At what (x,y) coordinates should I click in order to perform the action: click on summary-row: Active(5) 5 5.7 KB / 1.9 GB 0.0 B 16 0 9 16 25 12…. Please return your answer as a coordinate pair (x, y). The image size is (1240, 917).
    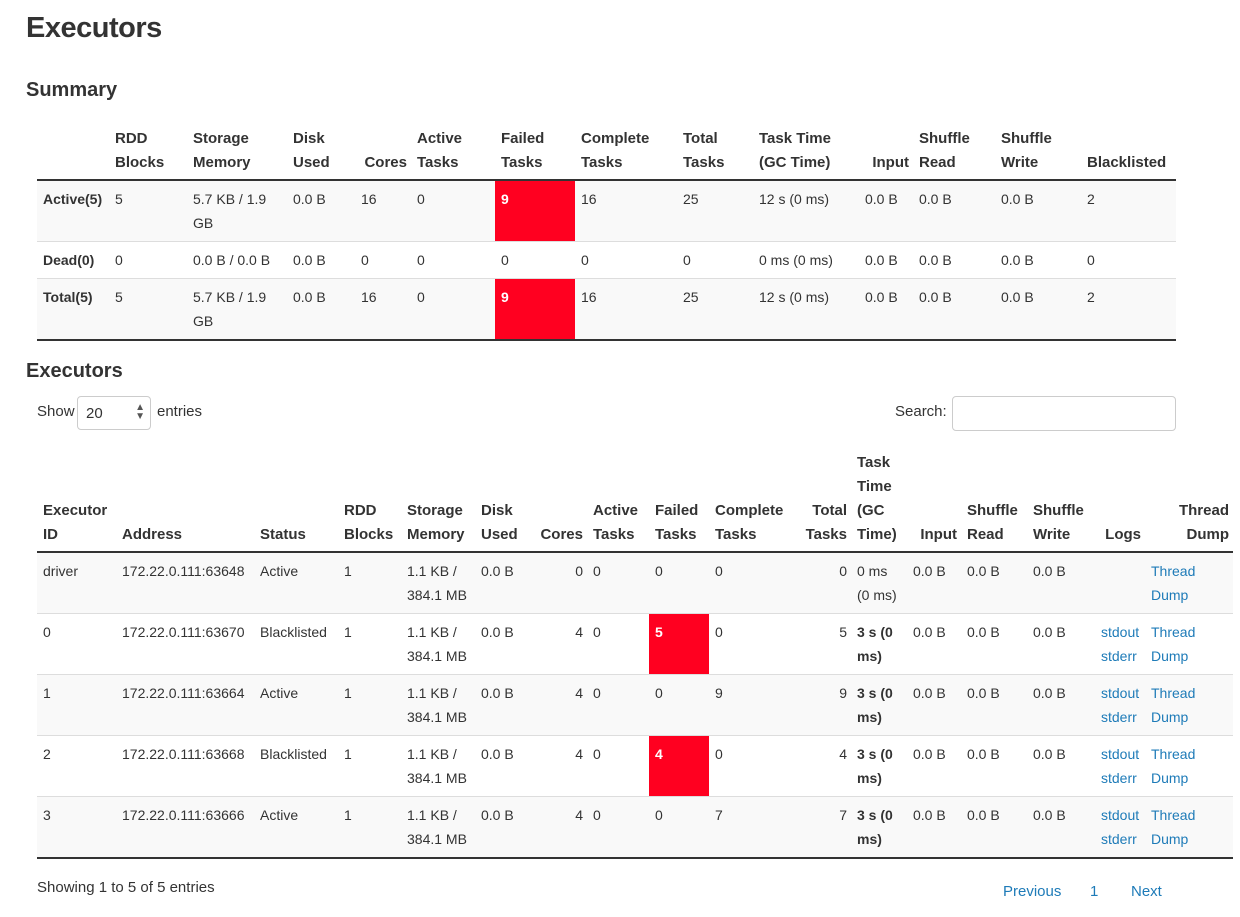
    Looking at the image, I should click on (606, 210).